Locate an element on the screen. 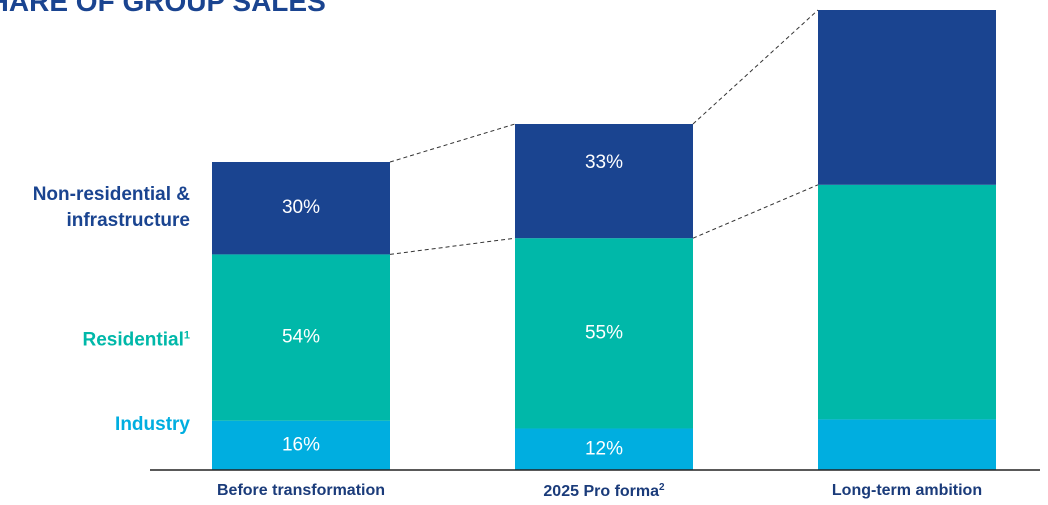 This screenshot has height=505, width=1048. value-label: 12% is located at coordinates (604, 448).